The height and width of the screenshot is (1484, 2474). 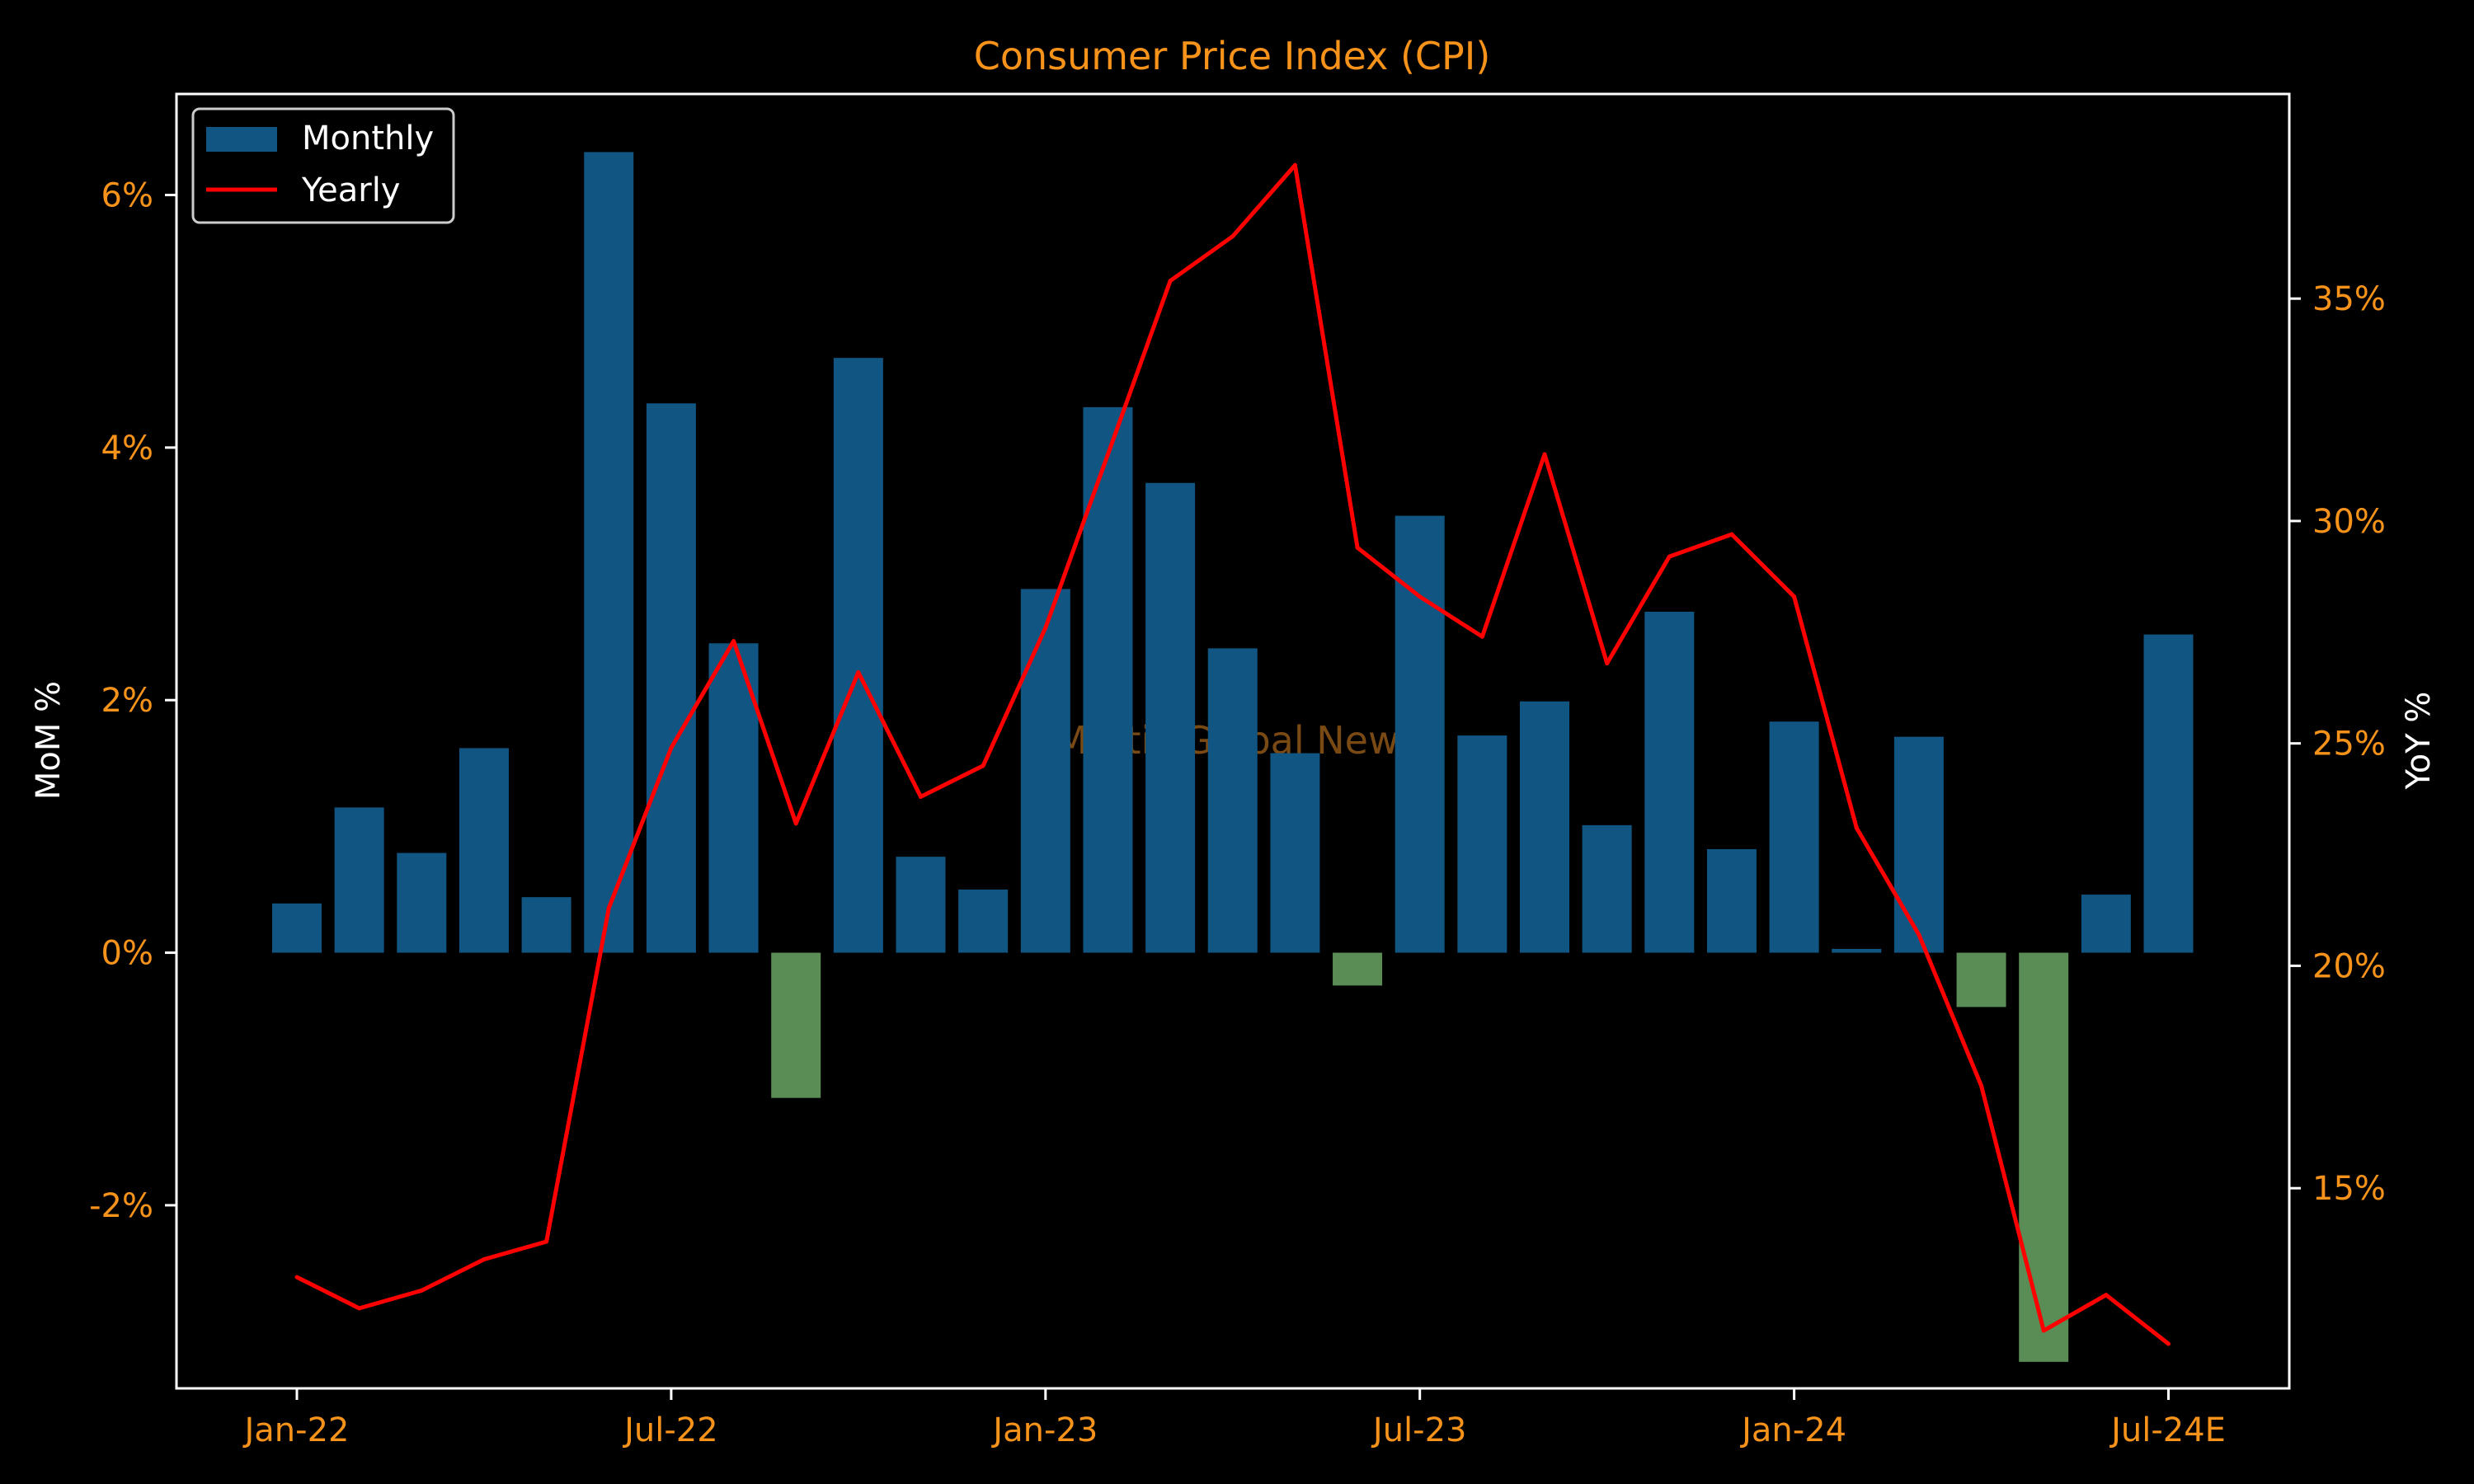 I want to click on x-tick-label: Jan-24, so click(x=1792, y=1430).